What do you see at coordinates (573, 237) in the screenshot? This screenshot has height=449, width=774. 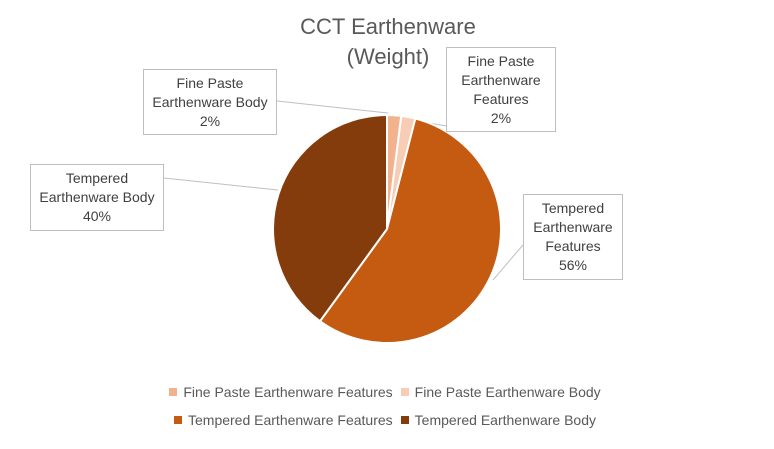 I see `data-label-tempered-features: Tempered Earthenware Features 56%` at bounding box center [573, 237].